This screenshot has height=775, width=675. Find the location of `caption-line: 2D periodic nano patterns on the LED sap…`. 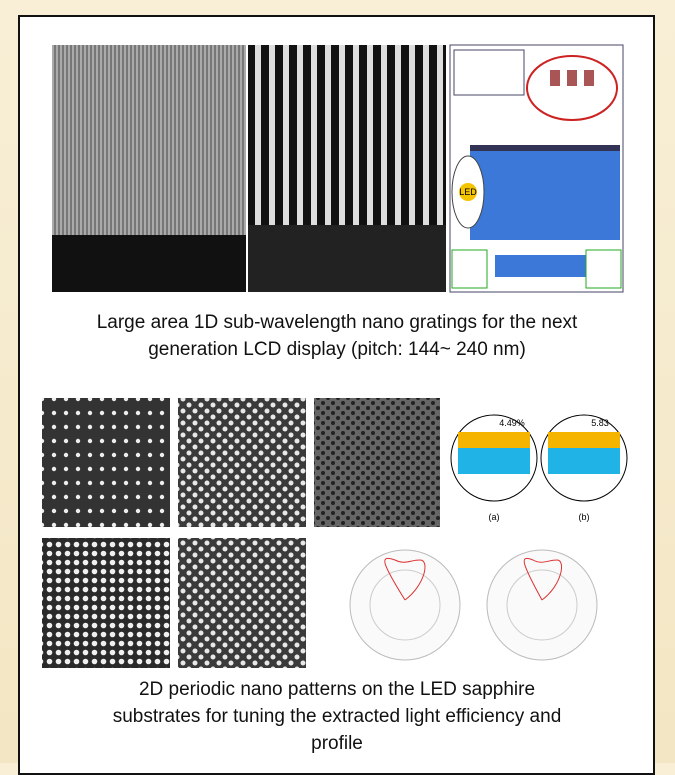

caption-line: 2D periodic nano patterns on the LED sap… is located at coordinates (337, 689).